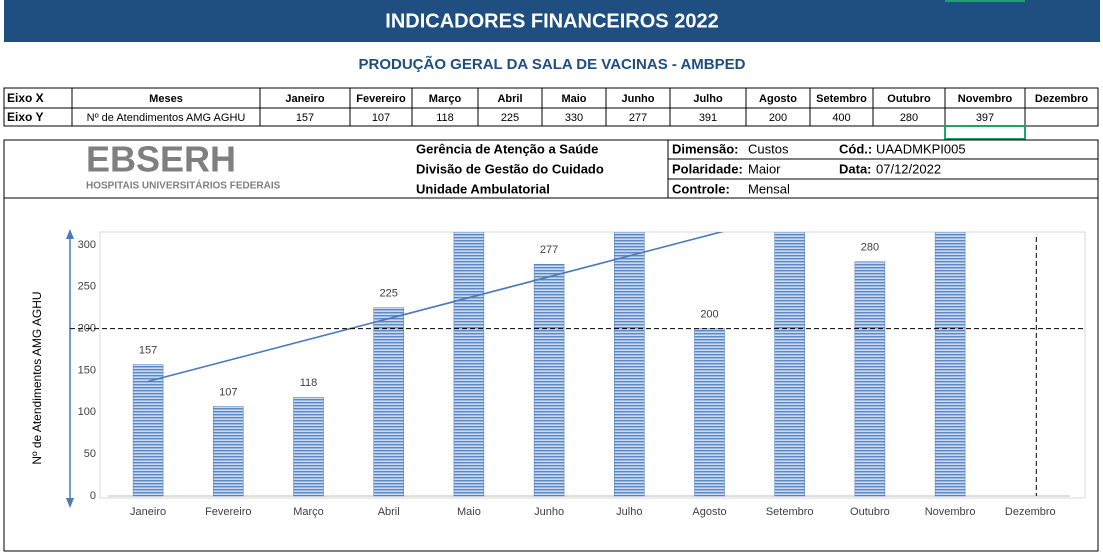 This screenshot has width=1103, height=559. Describe the element at coordinates (309, 383) in the screenshot. I see `data-label: 118` at that location.